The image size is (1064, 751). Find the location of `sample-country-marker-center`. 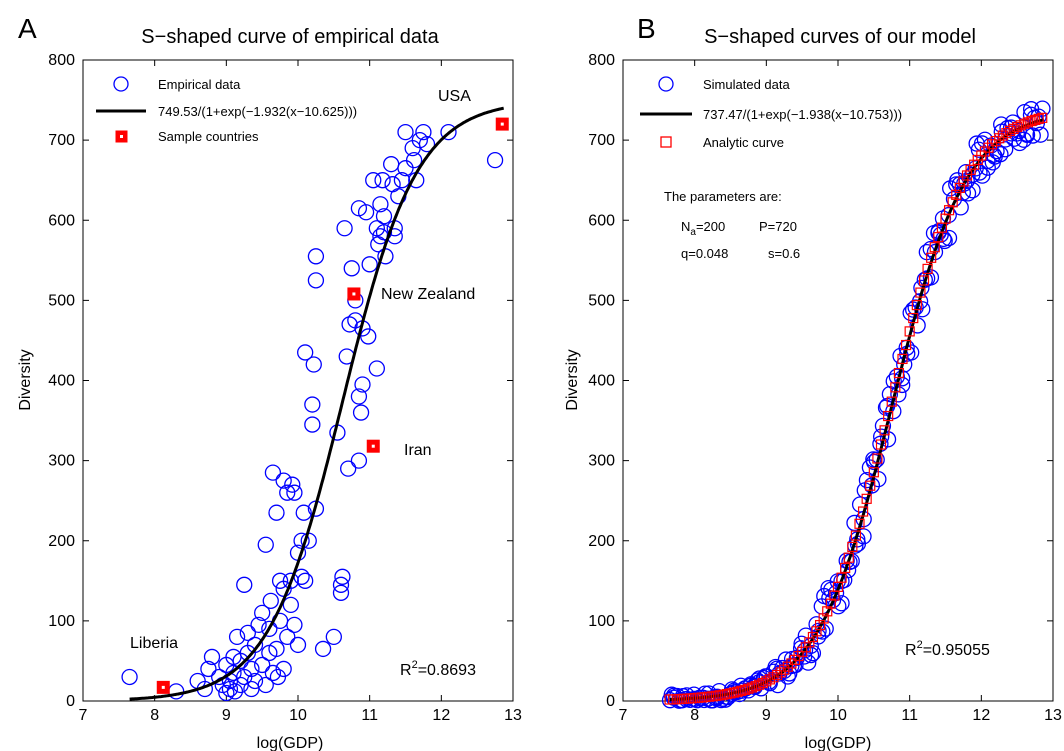

sample-country-marker-center is located at coordinates (373, 446).